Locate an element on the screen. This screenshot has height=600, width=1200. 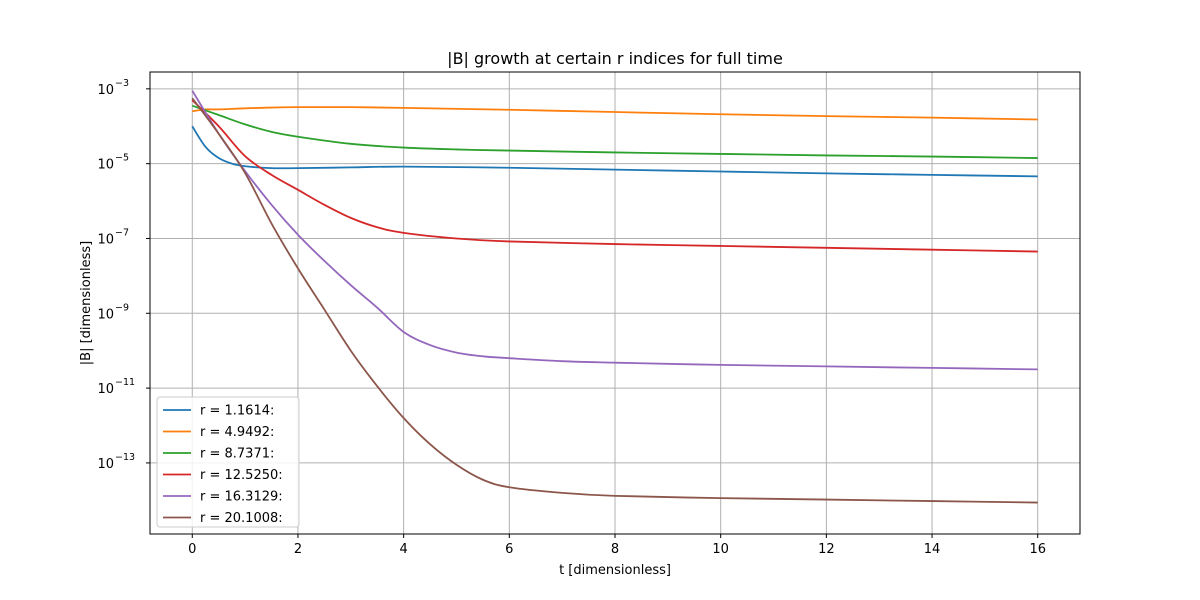
x-tick-label: 4 is located at coordinates (403, 549).